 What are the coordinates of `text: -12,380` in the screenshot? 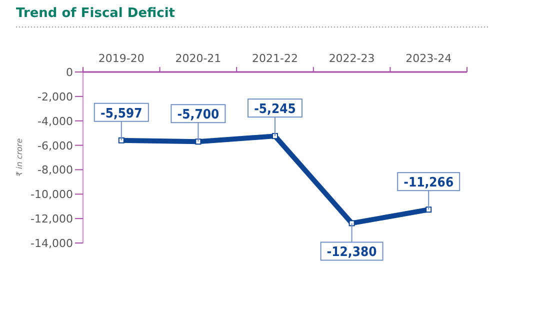 It's located at (351, 252).